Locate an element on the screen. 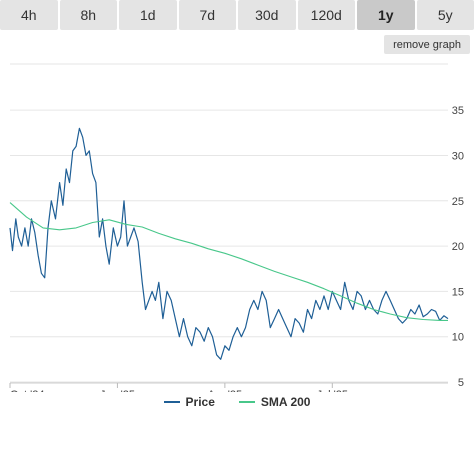 This screenshot has height=455, width=474. y-tick-label: 25 is located at coordinates (458, 202).